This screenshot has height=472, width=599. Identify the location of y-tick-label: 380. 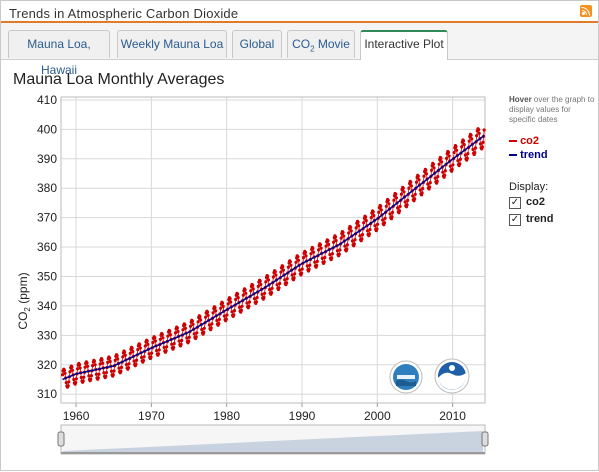
(47, 188).